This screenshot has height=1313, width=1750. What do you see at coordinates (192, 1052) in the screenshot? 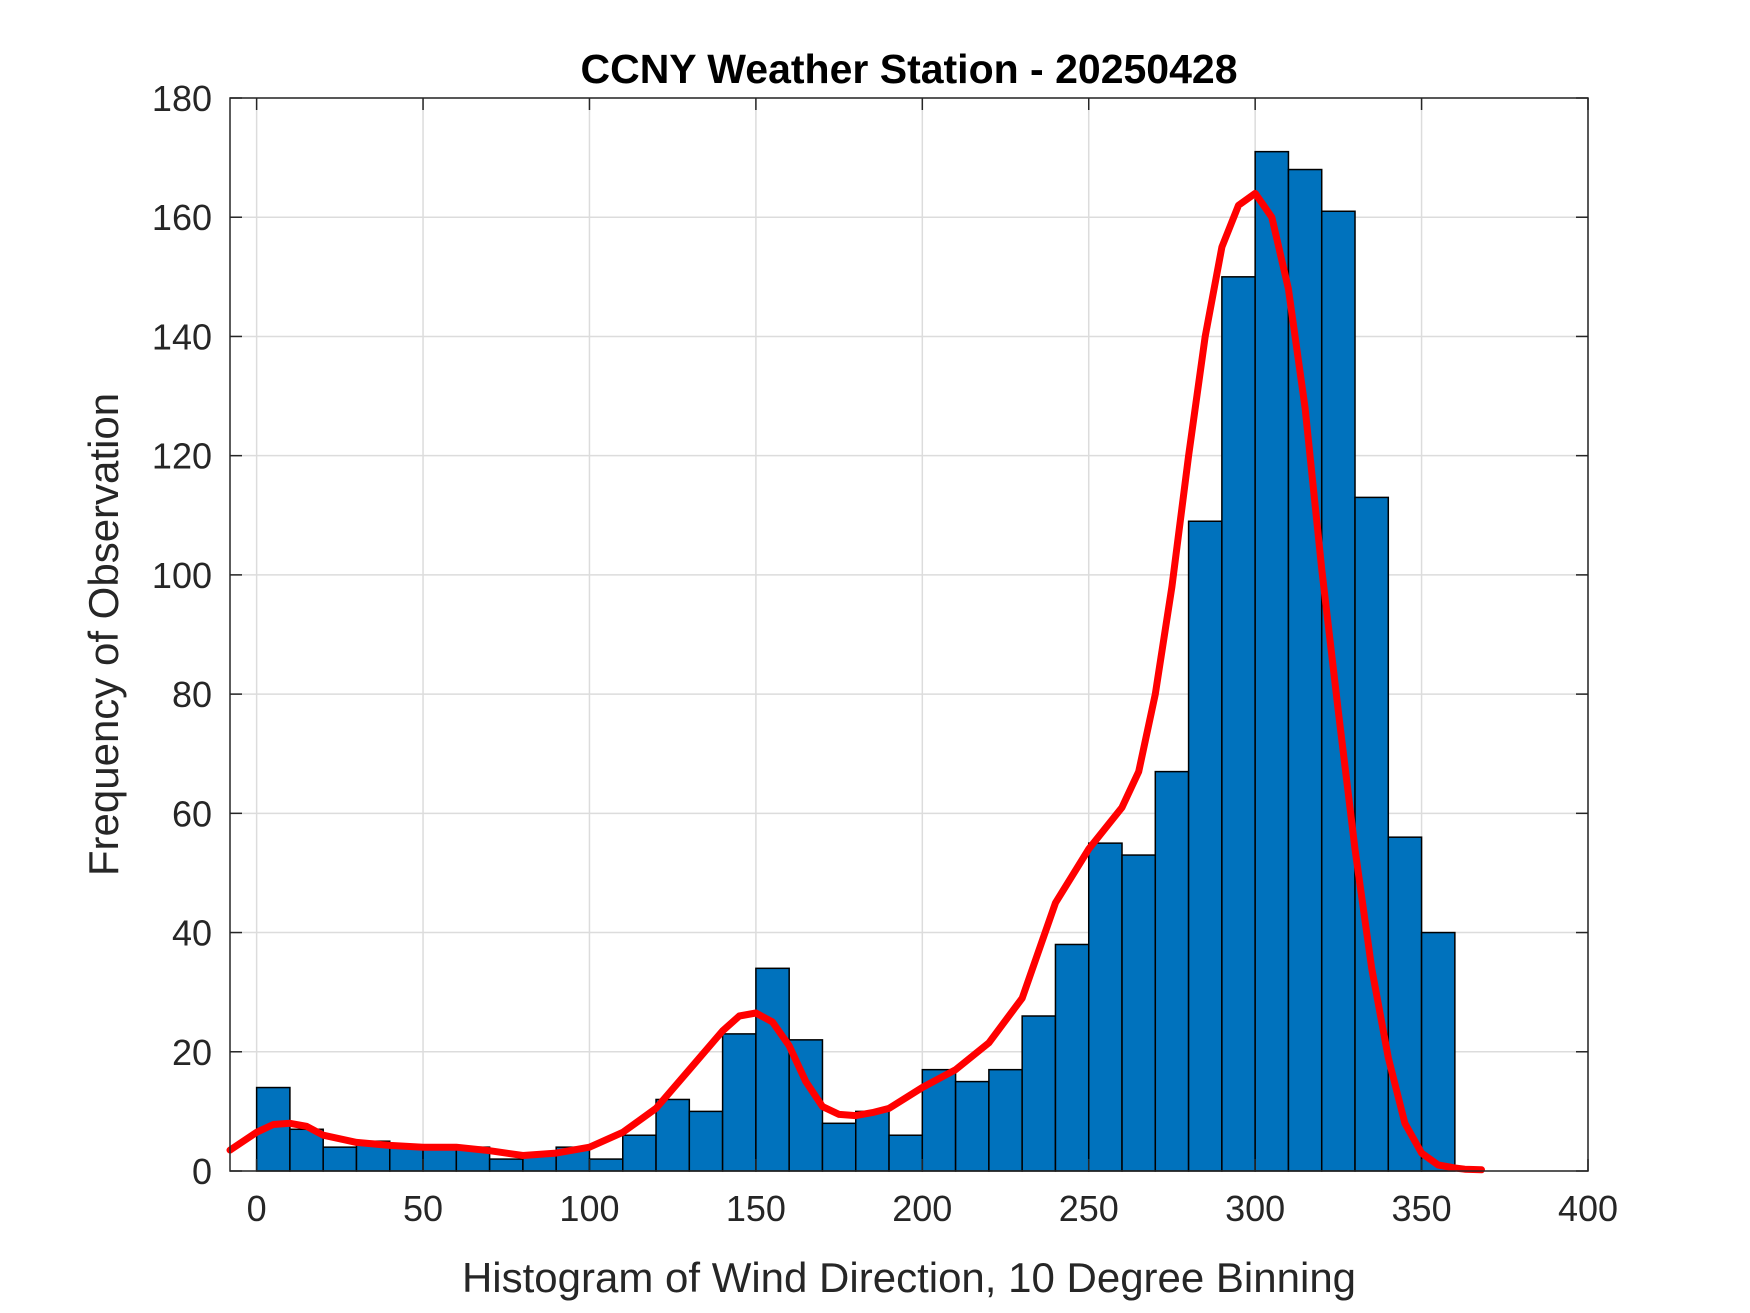
I see `y-tick-label: 20` at bounding box center [192, 1052].